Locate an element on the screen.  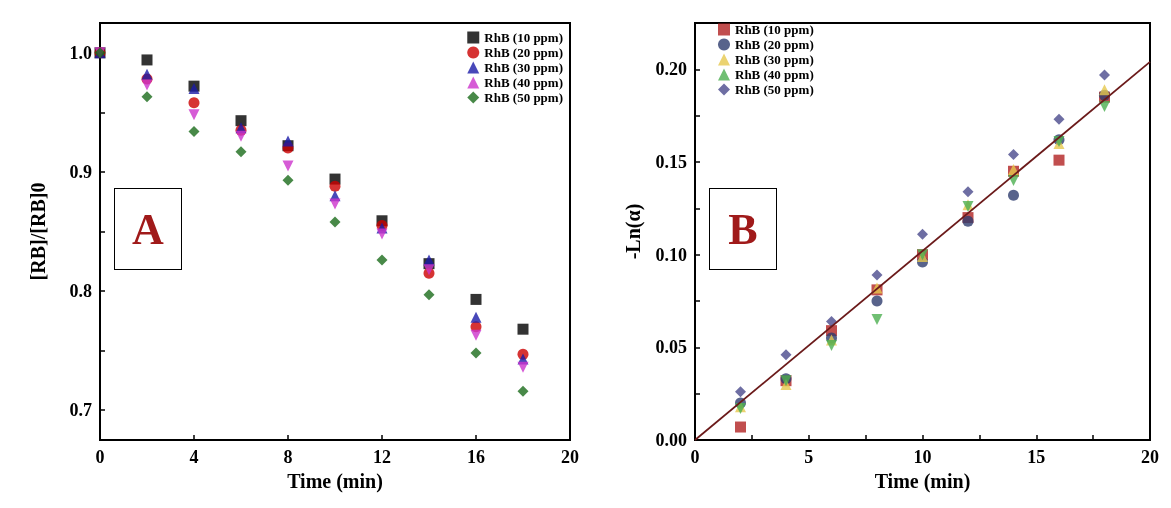
x-tick-label: 4 is located at coordinates (194, 457).